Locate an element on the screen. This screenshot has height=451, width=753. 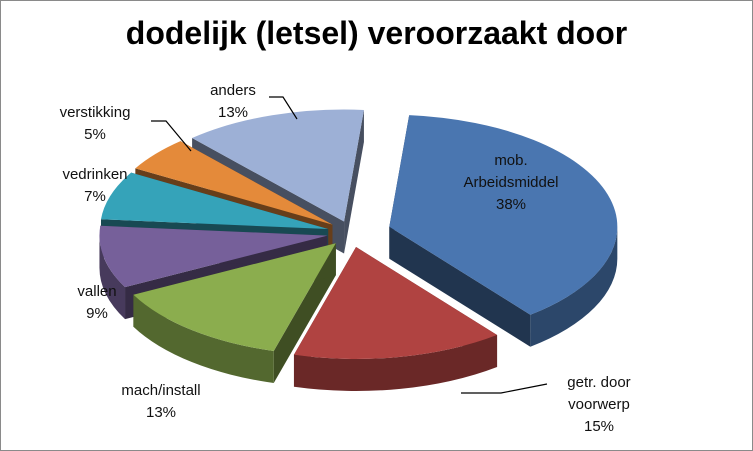
slice-label: getr. door voorwerp 15% is located at coordinates (598, 404).